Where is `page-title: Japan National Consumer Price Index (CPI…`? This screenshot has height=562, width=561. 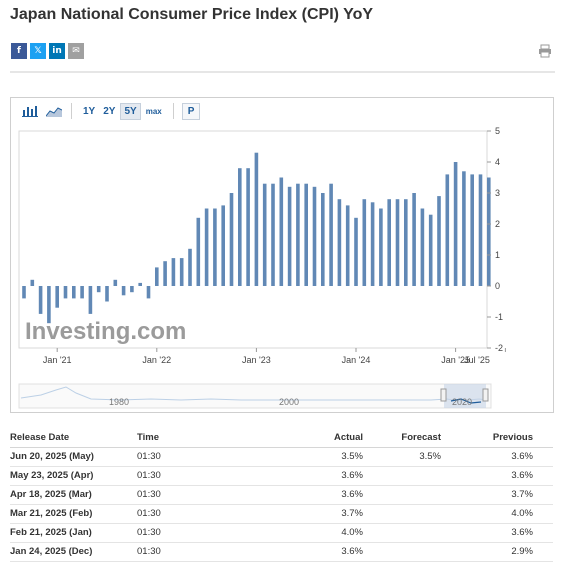 page-title: Japan National Consumer Price Index (CPI… is located at coordinates (192, 14).